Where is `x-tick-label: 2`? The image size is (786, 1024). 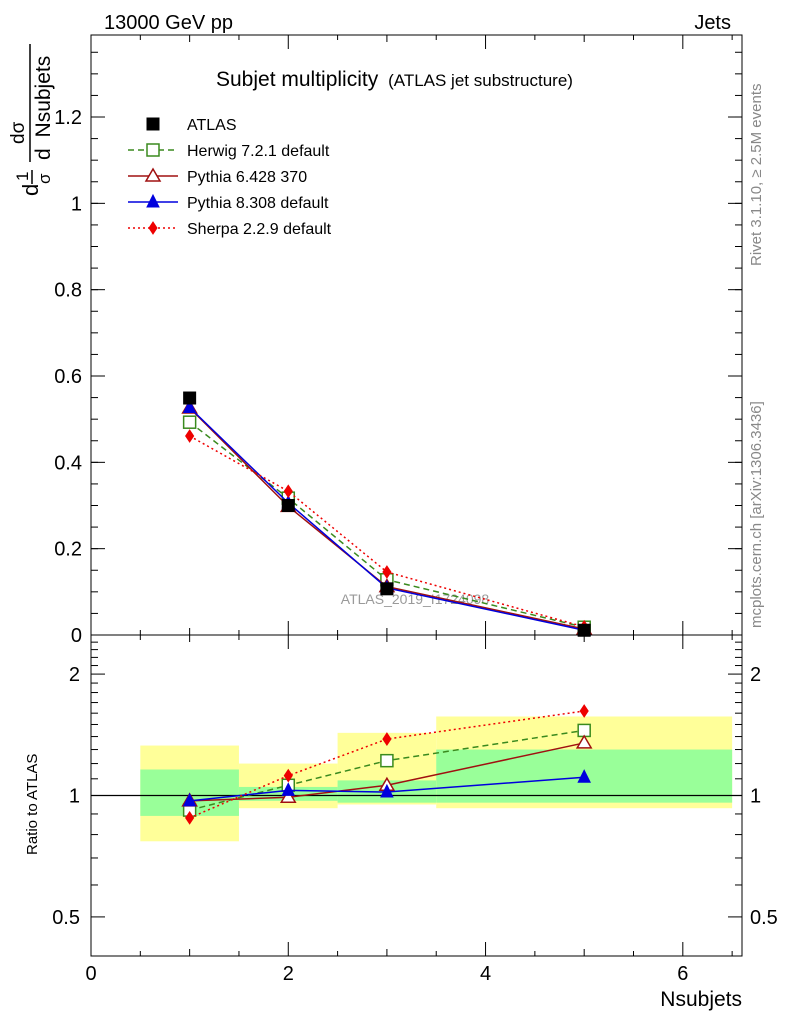
x-tick-label: 2 is located at coordinates (288, 974).